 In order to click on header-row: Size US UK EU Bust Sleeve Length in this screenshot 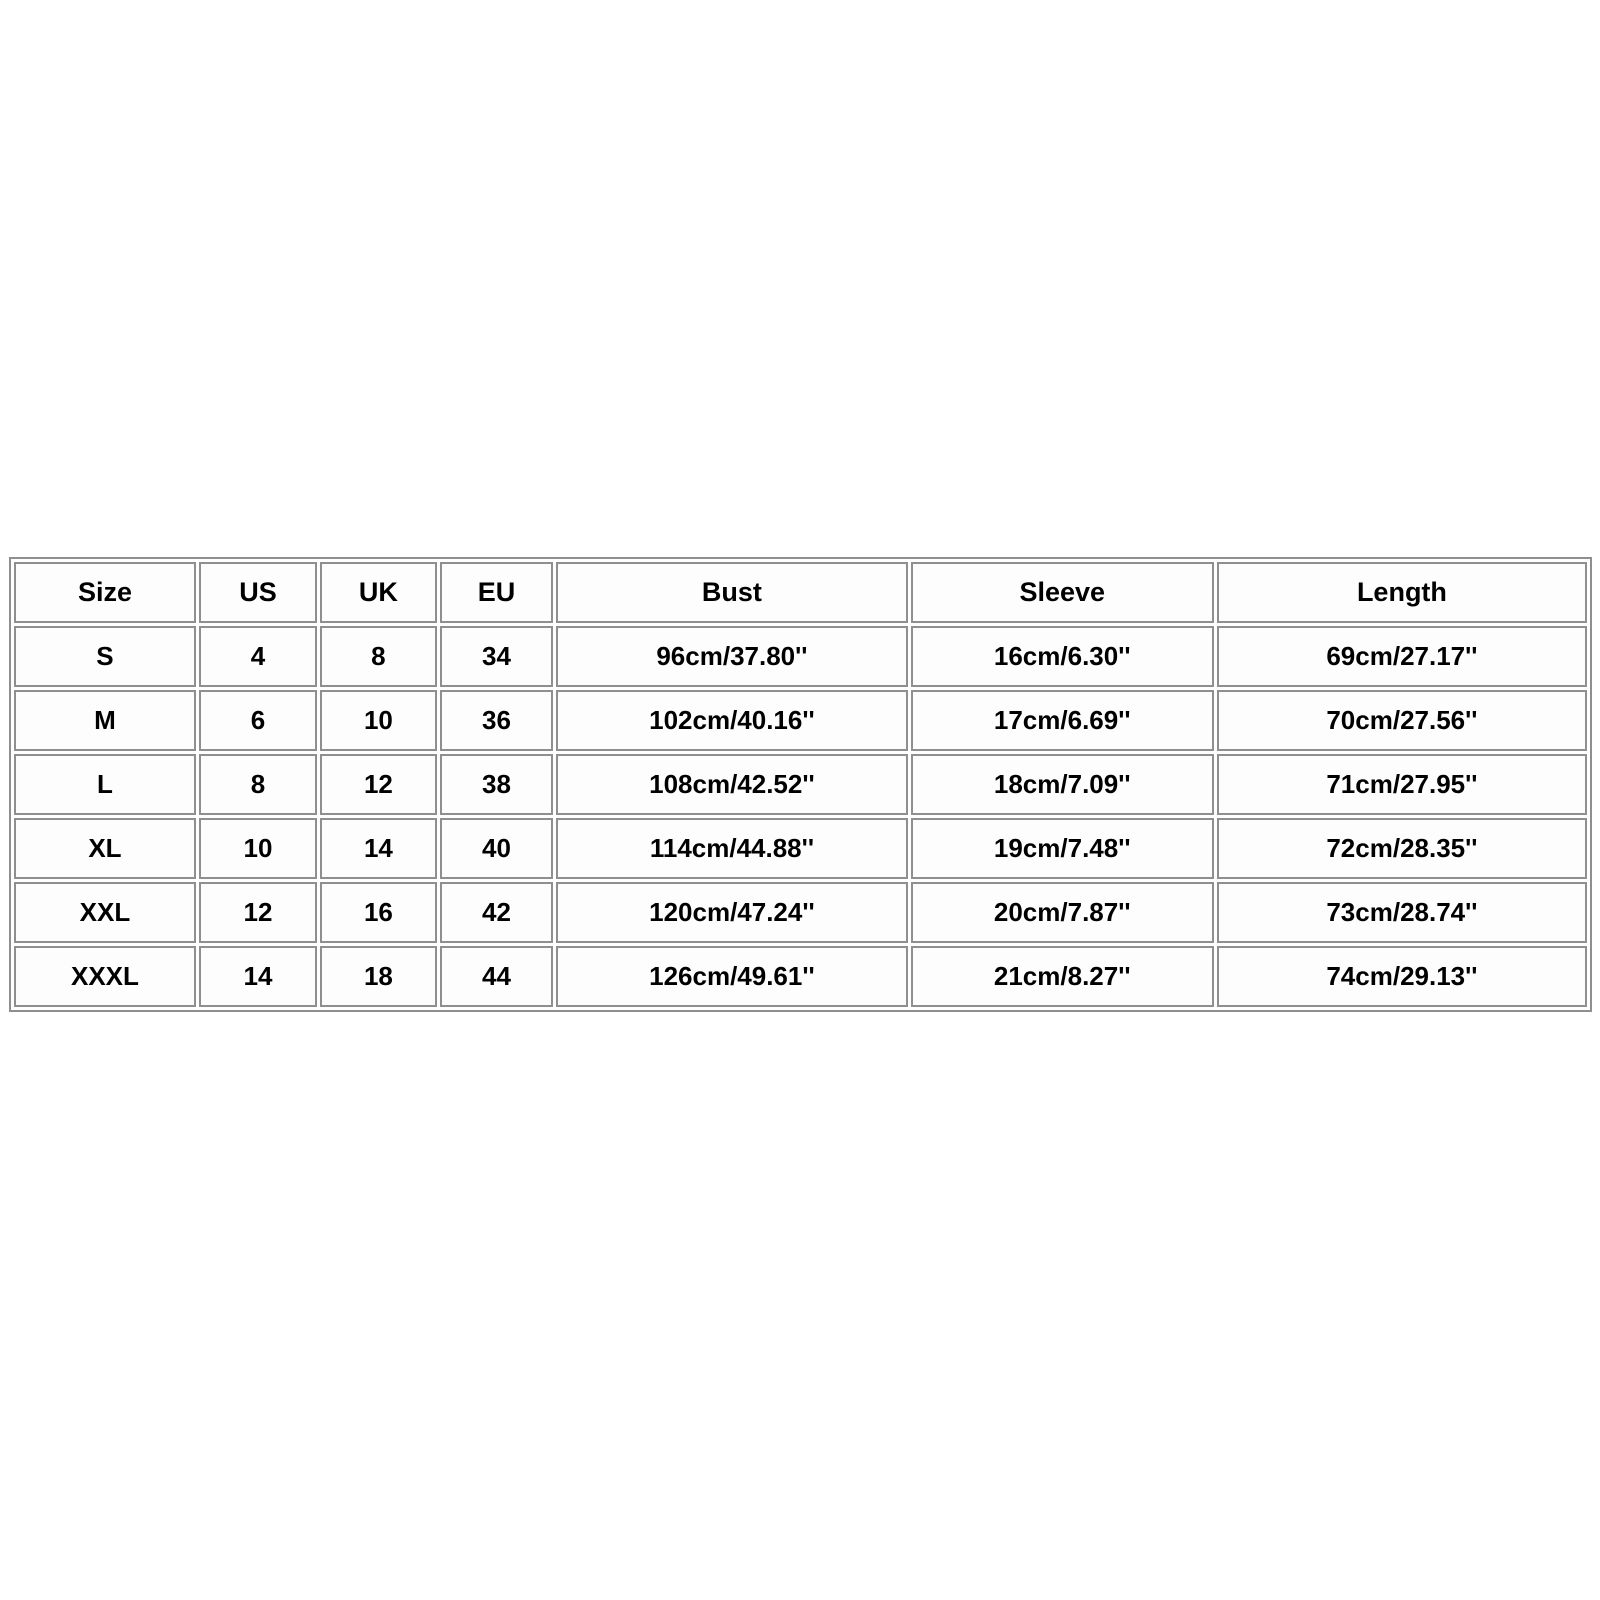, I will do `click(800, 592)`.